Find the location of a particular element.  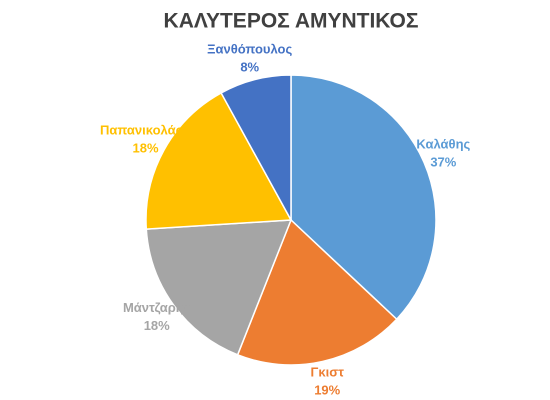

slice-category-label: Παπανικολάου is located at coordinates (146, 129).